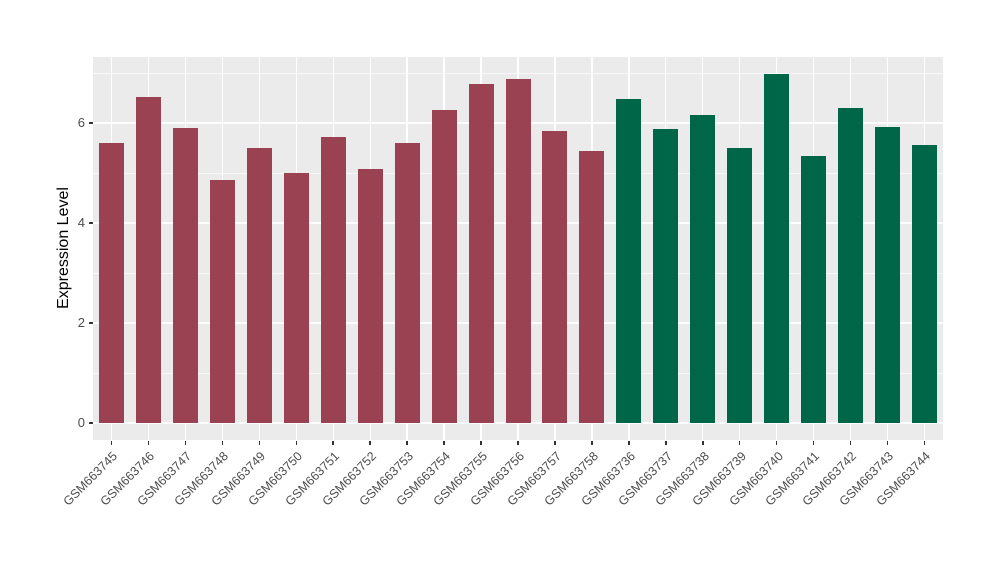 This screenshot has width=1000, height=580. What do you see at coordinates (81, 123) in the screenshot?
I see `y-tick-label: 6` at bounding box center [81, 123].